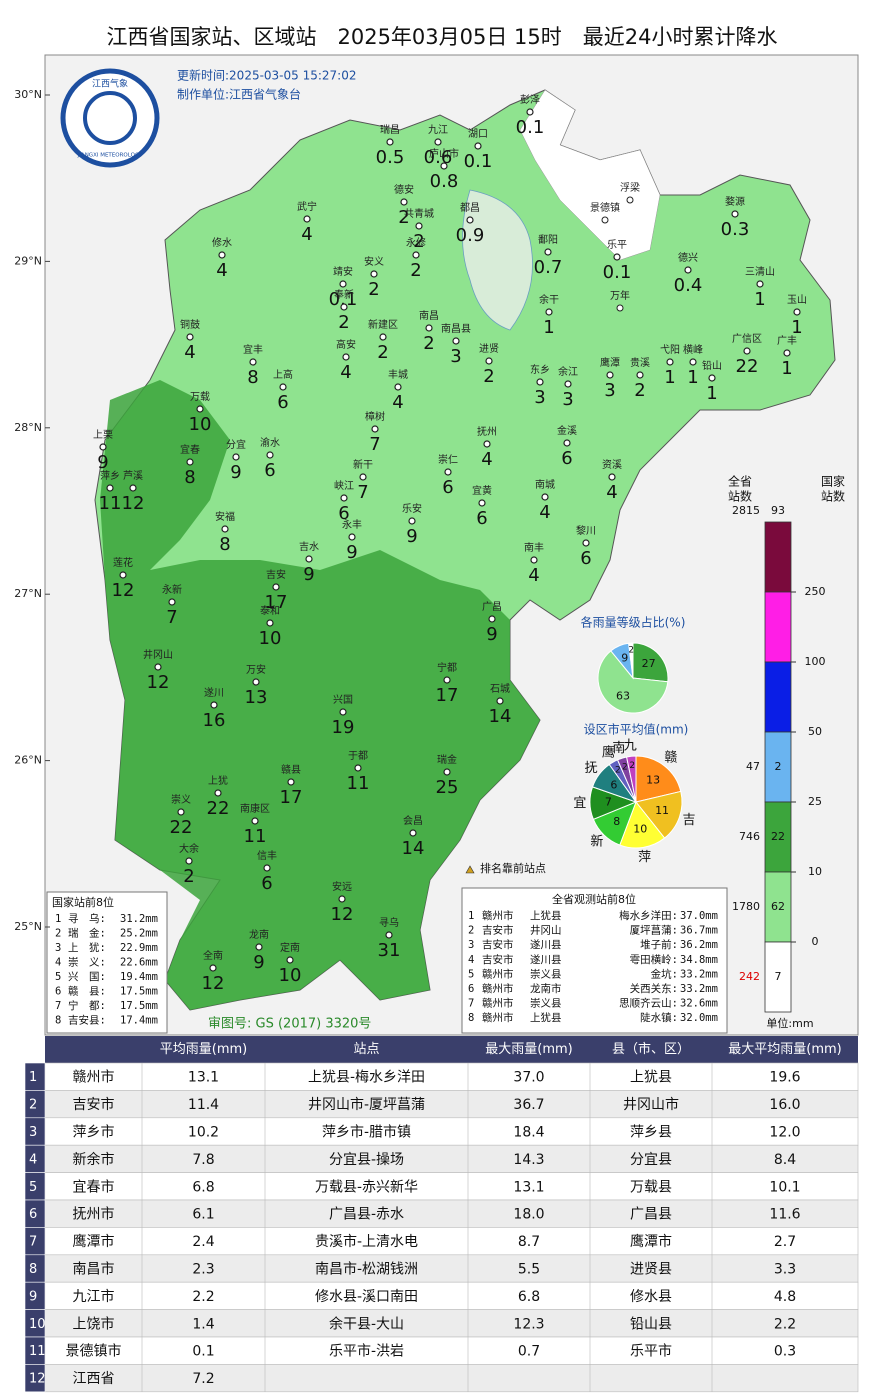 Image resolution: width=884 pixels, height=1400 pixels. I want to click on station-name: 鹰潭, so click(610, 362).